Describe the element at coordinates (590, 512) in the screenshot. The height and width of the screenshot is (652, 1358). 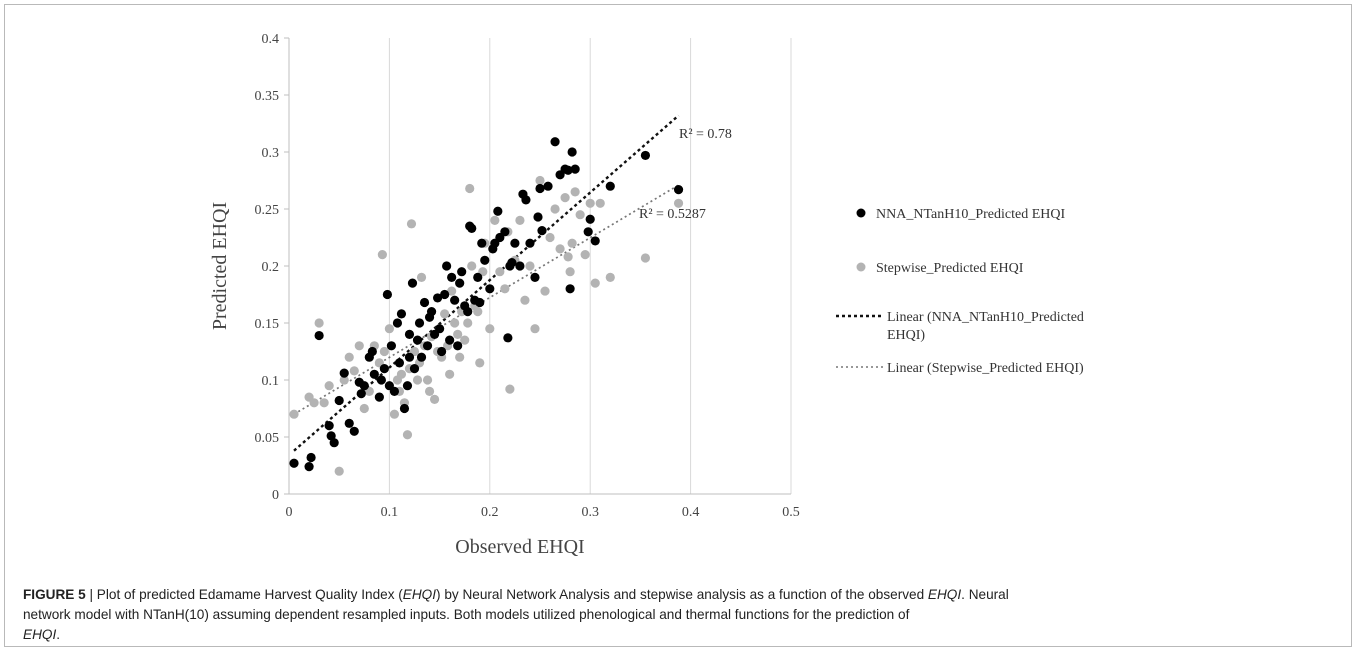
I see `x-tick-label: 0.3` at that location.